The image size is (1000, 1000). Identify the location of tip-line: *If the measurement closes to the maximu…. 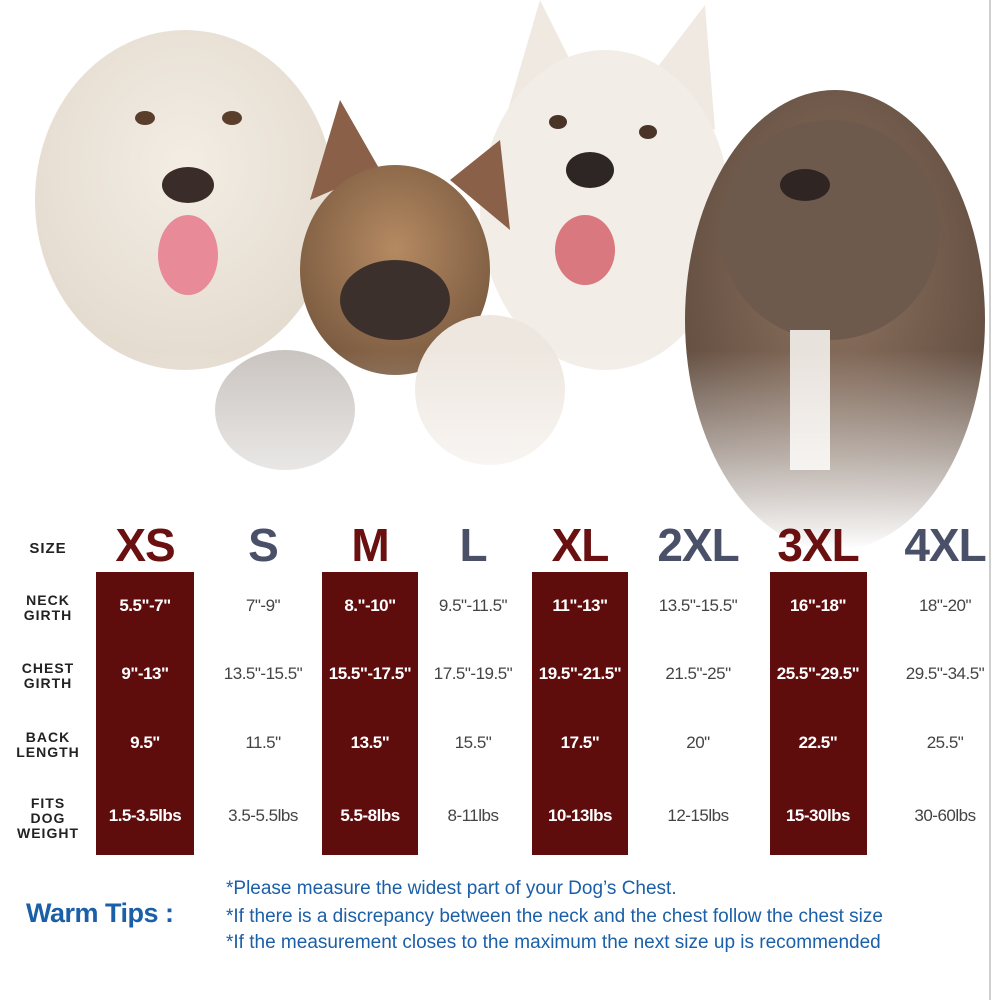
(553, 942).